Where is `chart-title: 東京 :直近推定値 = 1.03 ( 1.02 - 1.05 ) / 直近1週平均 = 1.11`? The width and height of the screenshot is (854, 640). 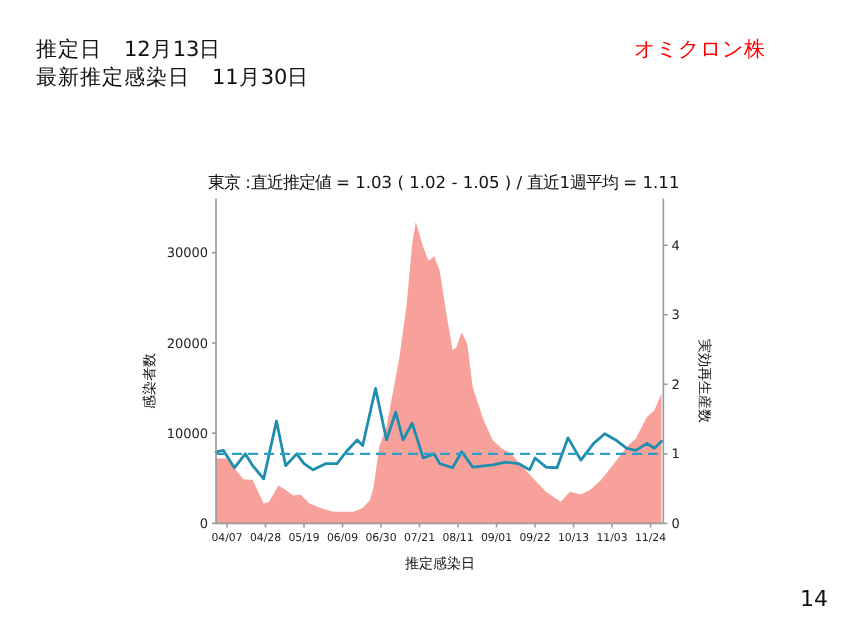
chart-title: 東京 :直近推定値 = 1.03 ( 1.02 - 1.05 ) / 直近1週平均 = 1.11 is located at coordinates (443, 182).